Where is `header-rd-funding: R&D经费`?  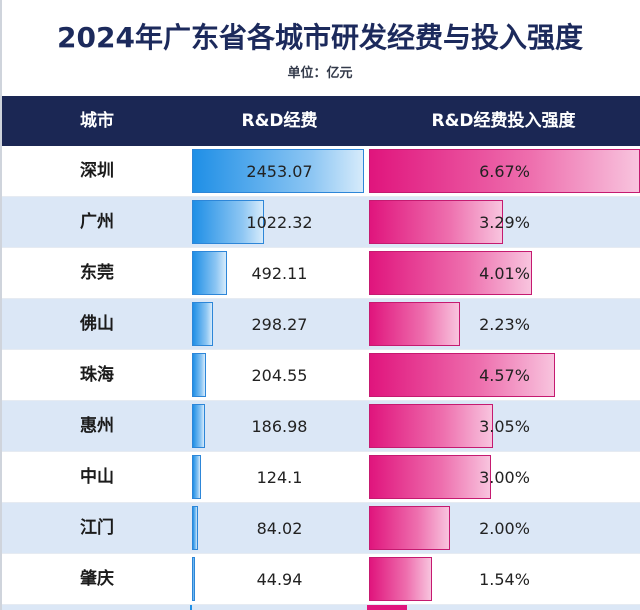 header-rd-funding: R&D经费 is located at coordinates (279, 121).